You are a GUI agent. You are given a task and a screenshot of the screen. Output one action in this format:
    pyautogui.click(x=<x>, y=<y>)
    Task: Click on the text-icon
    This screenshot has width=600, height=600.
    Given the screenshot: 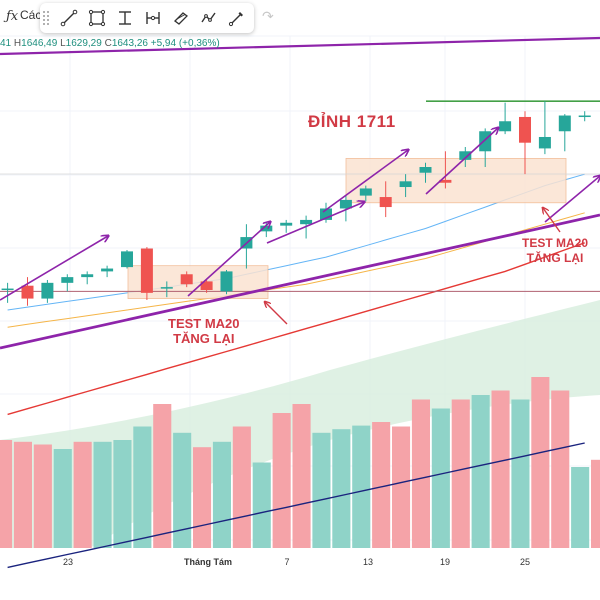 What is the action you would take?
    pyautogui.click(x=125, y=18)
    